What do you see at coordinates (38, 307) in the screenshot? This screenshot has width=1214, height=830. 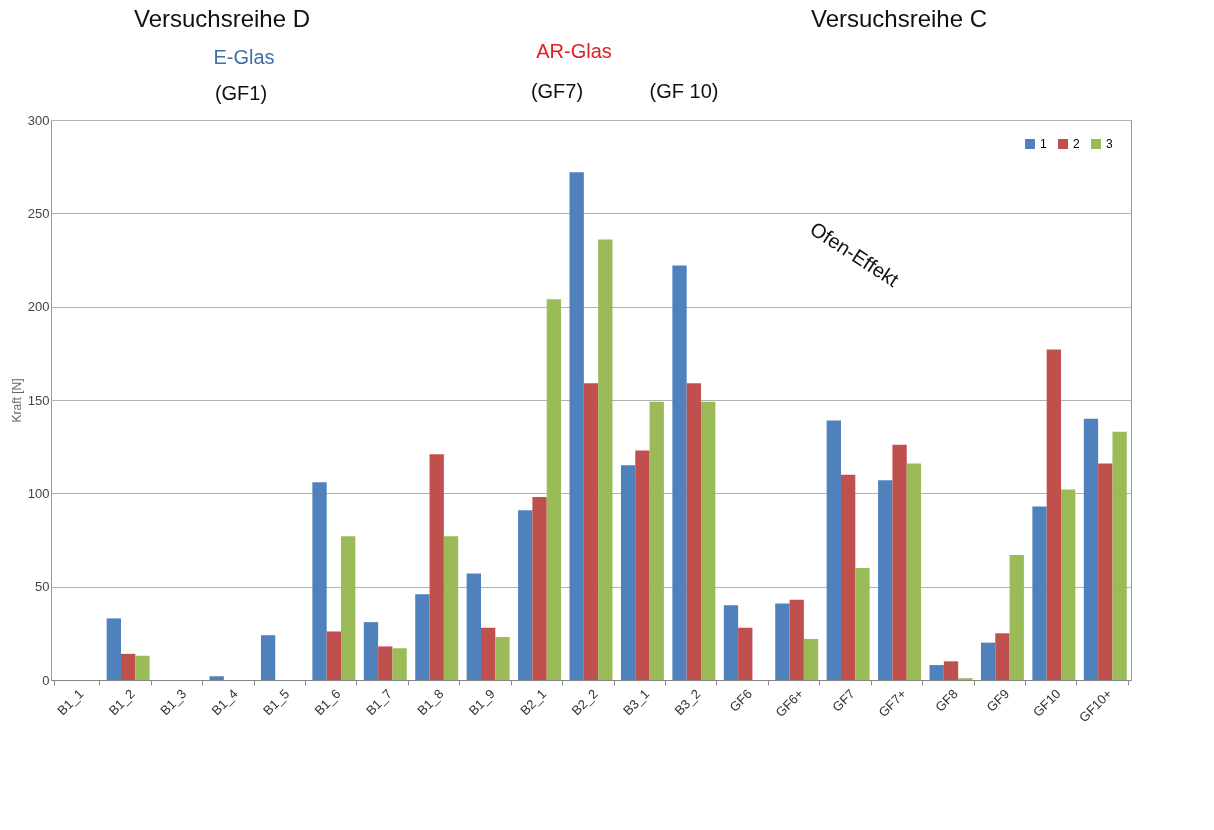 I see `y-tick-label: 200` at bounding box center [38, 307].